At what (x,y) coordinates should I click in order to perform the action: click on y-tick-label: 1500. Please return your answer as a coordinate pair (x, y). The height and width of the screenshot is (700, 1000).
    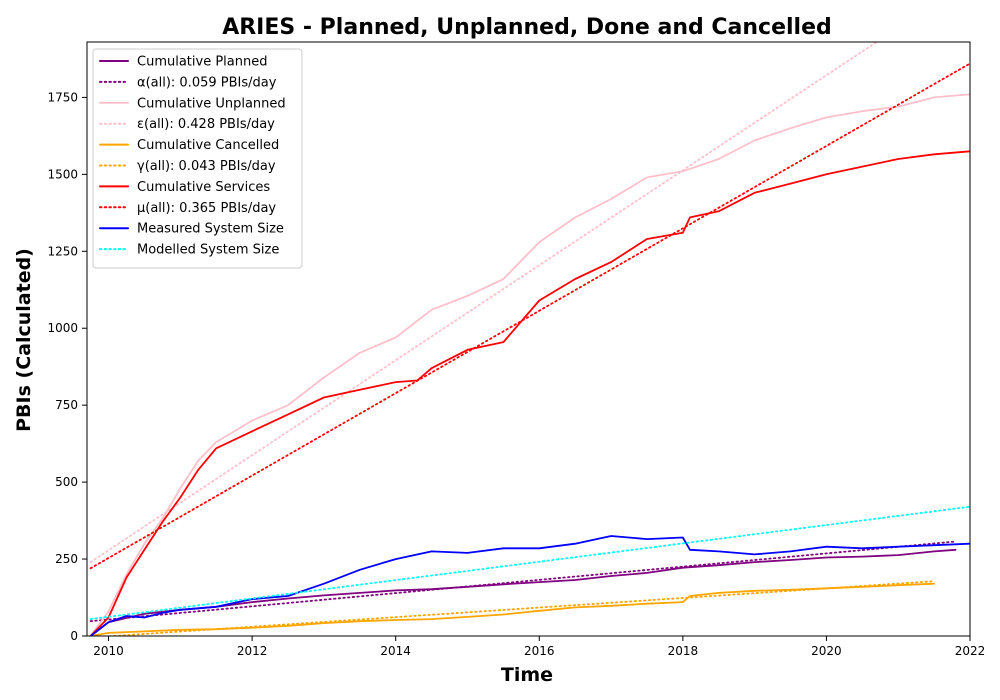
    Looking at the image, I should click on (62, 174).